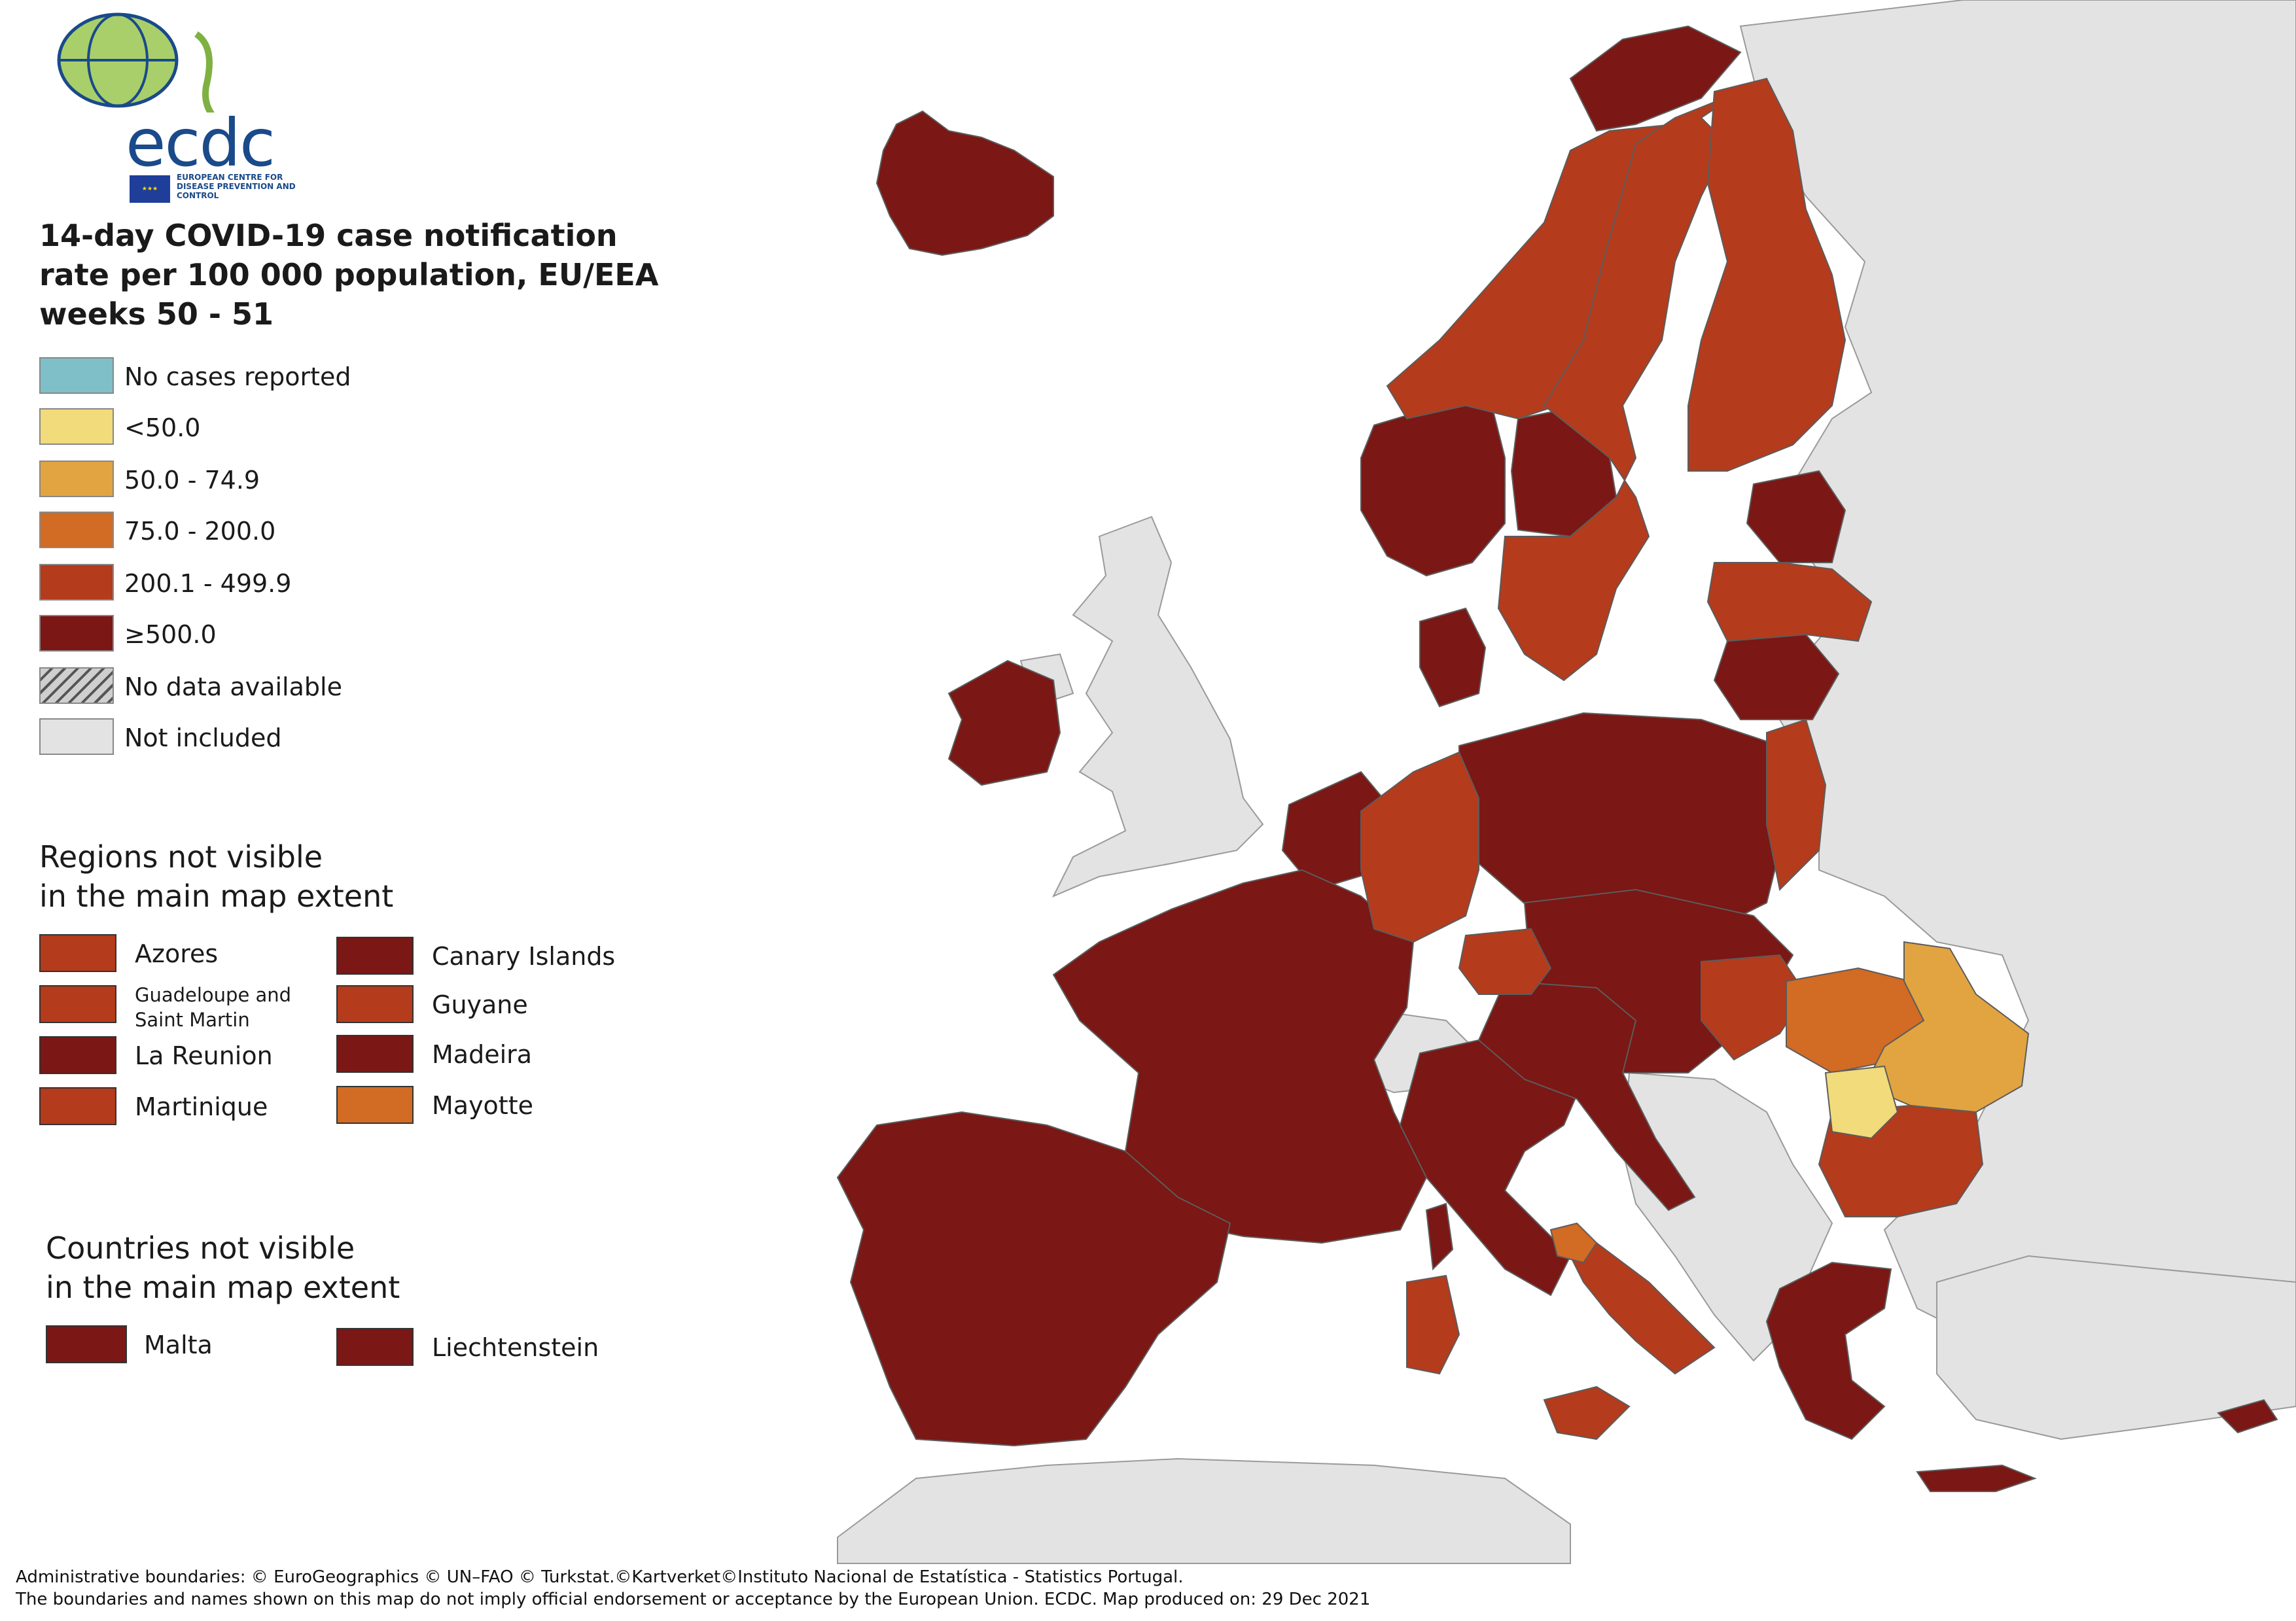 The height and width of the screenshot is (1621, 2296). I want to click on region-cyprus, so click(2247, 1416).